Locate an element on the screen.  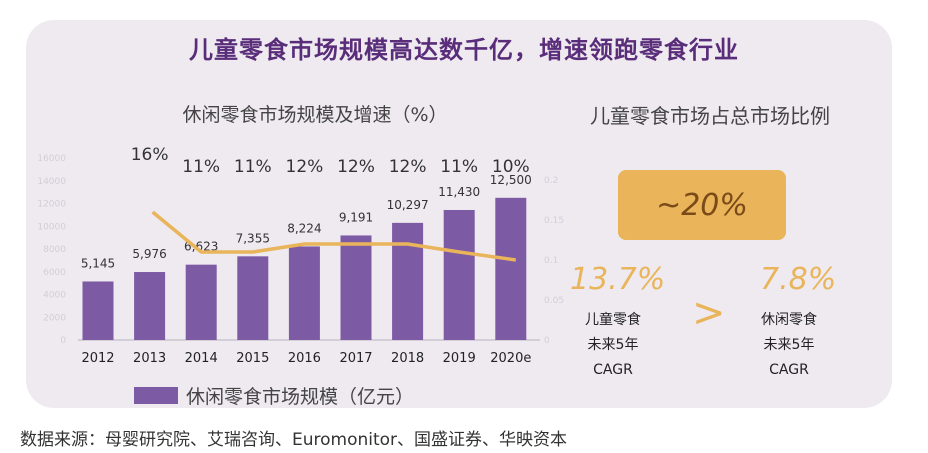
bar-value-label: 12,500 is located at coordinates (511, 180).